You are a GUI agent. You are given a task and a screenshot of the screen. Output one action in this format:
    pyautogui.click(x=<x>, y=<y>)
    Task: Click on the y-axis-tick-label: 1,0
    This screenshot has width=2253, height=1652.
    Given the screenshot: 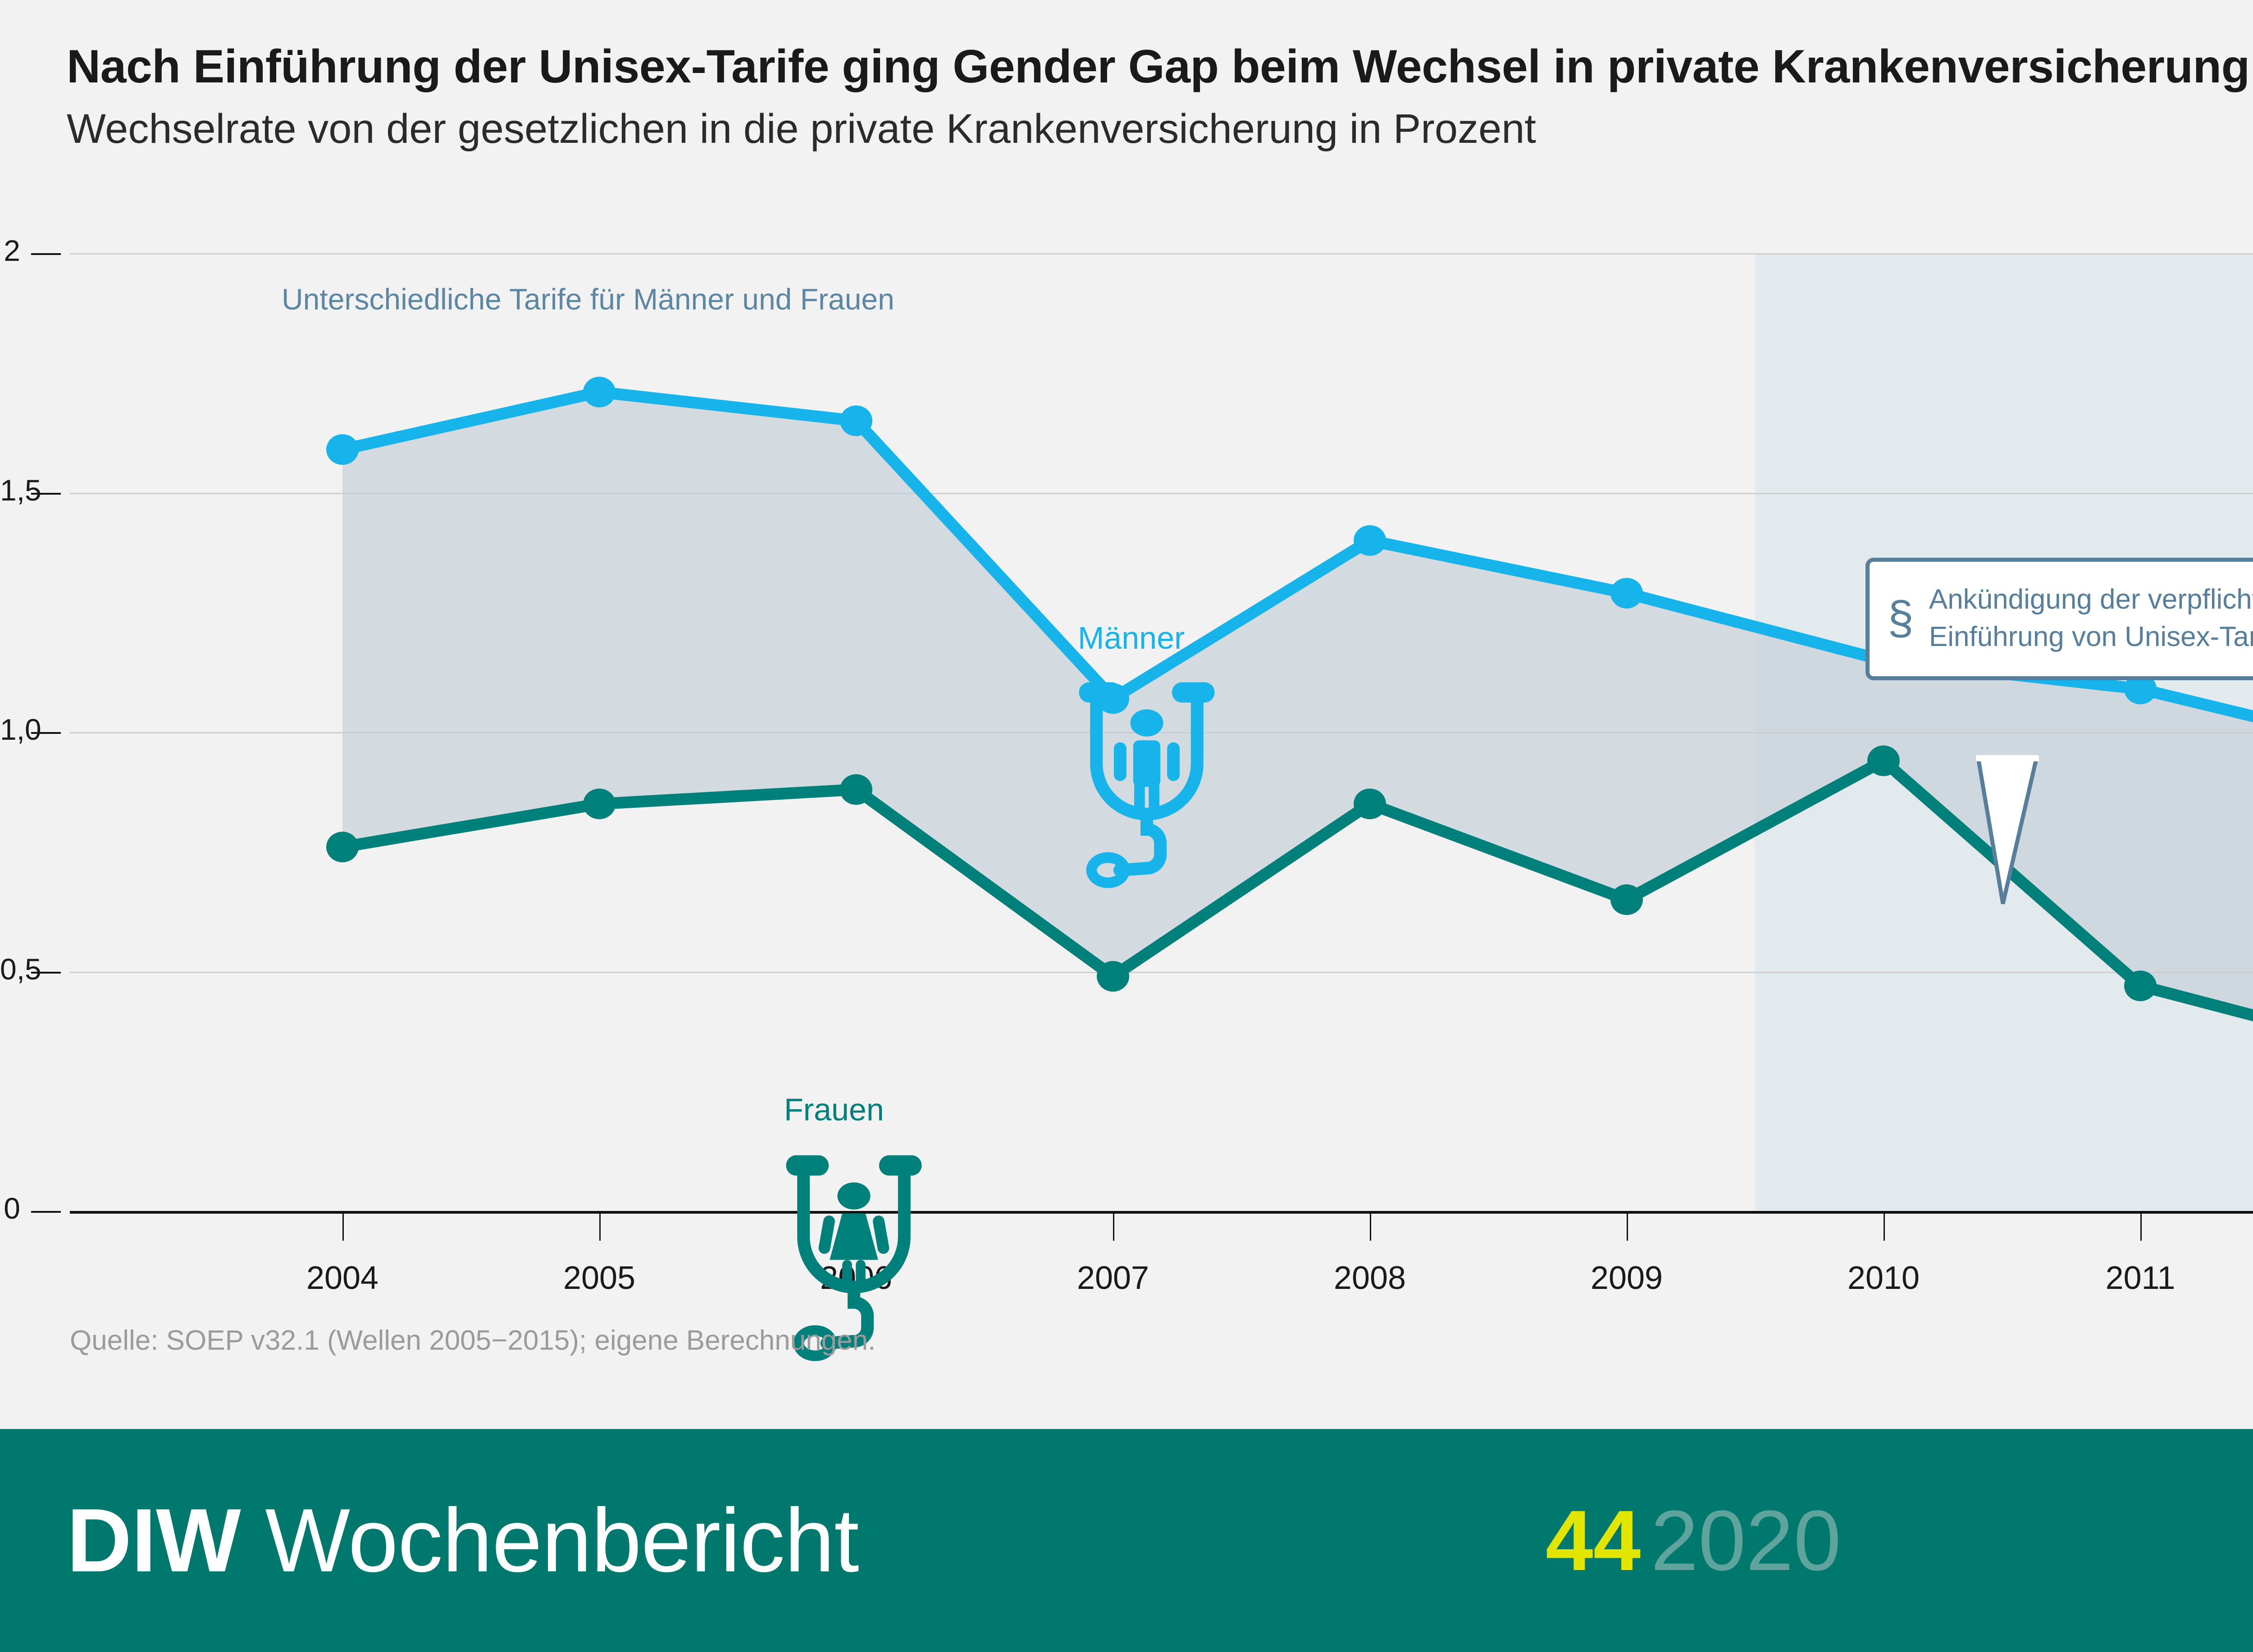 What is the action you would take?
    pyautogui.click(x=20, y=729)
    